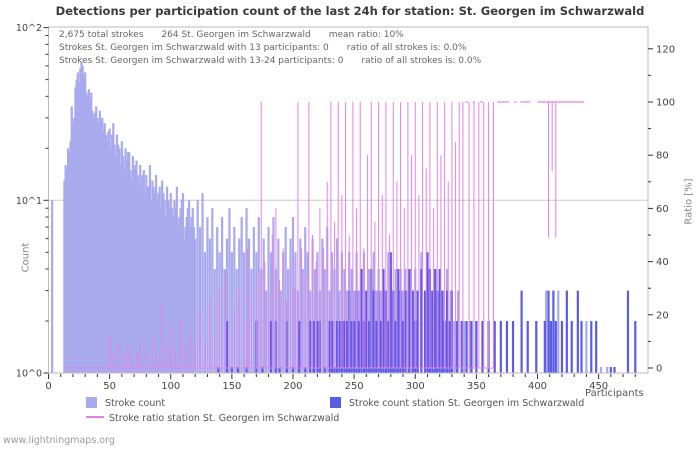 The width and height of the screenshot is (700, 450). What do you see at coordinates (354, 386) in the screenshot?
I see `x-tick-label: 250` at bounding box center [354, 386].